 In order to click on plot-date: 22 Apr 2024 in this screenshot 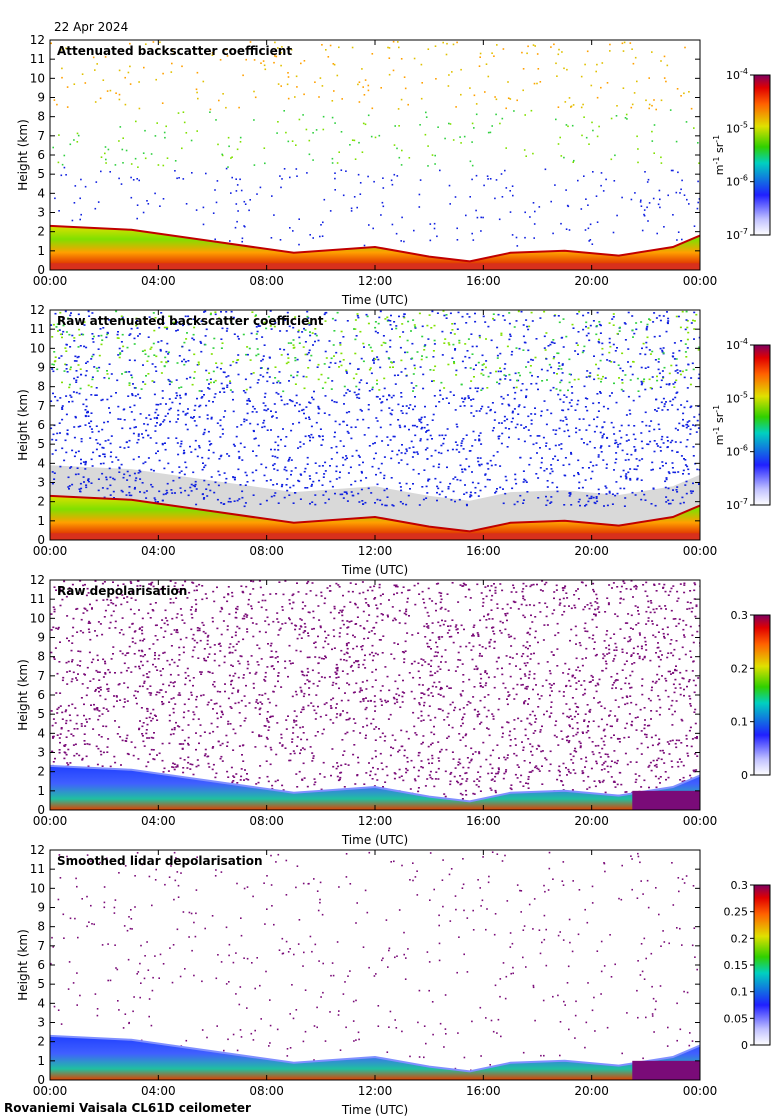, I will do `click(91, 27)`.